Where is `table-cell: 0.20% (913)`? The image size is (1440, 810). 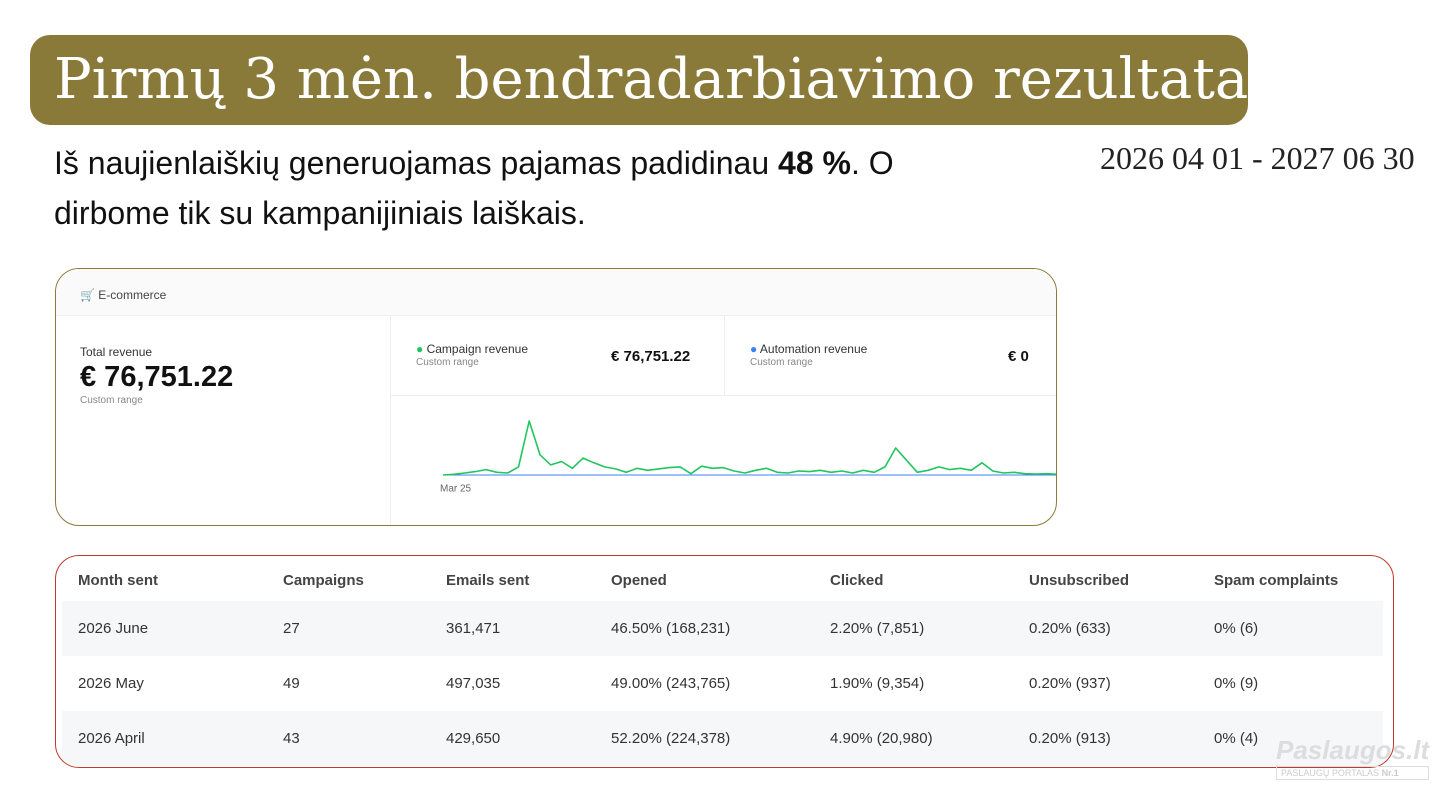
table-cell: 0.20% (913) is located at coordinates (1070, 738).